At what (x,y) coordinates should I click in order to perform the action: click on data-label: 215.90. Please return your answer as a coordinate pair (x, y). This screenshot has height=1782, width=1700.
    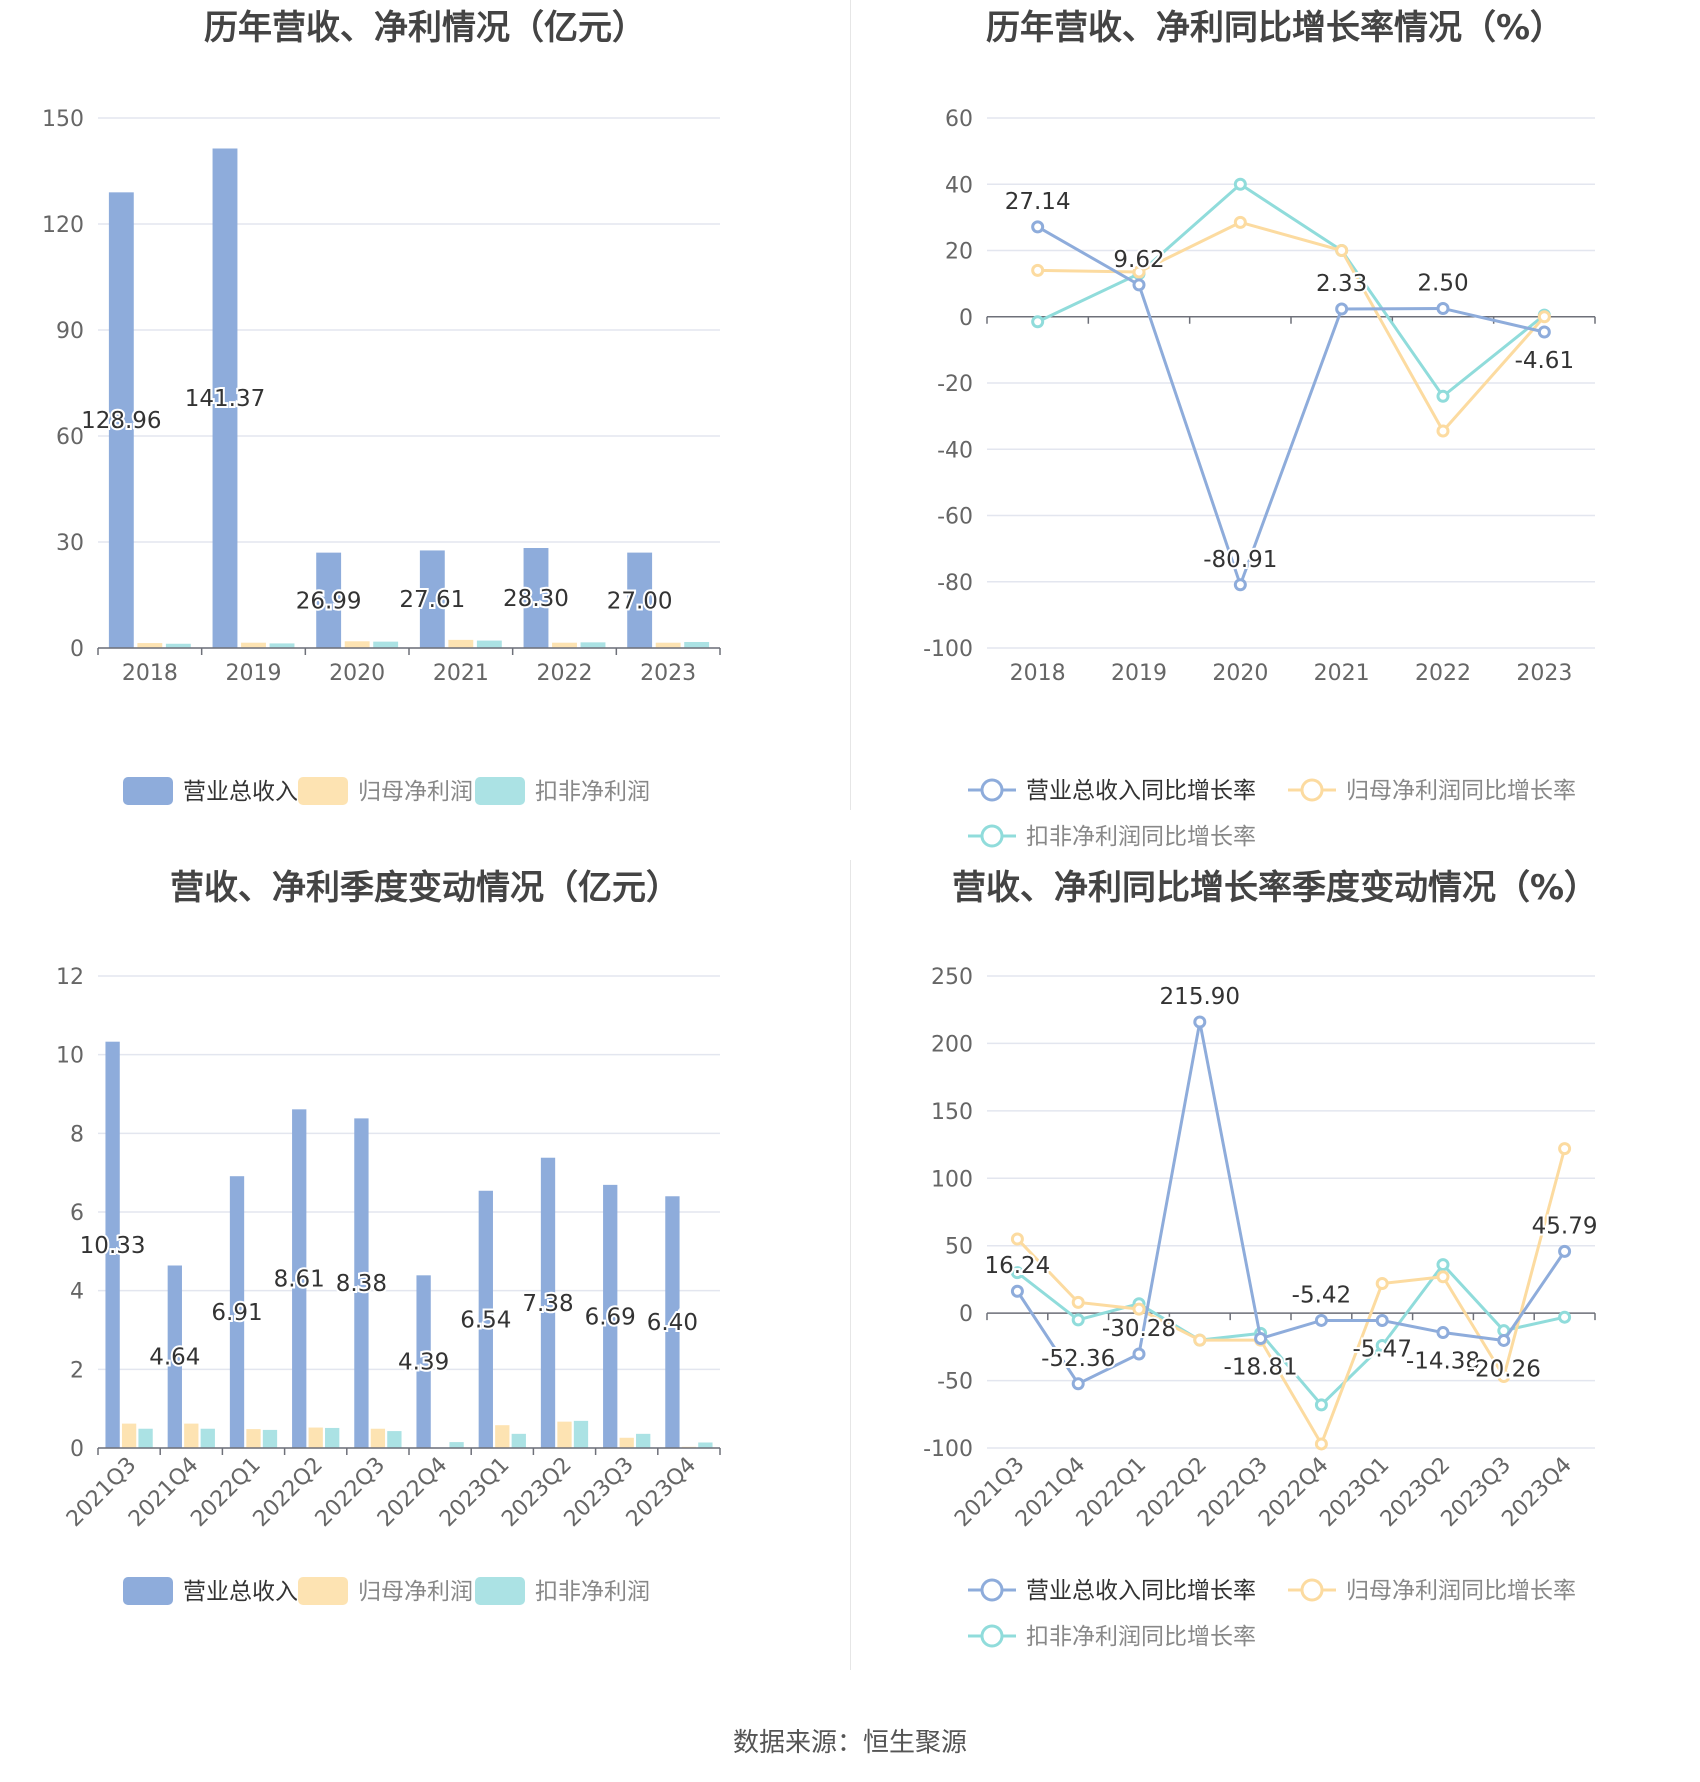
    Looking at the image, I should click on (1200, 997).